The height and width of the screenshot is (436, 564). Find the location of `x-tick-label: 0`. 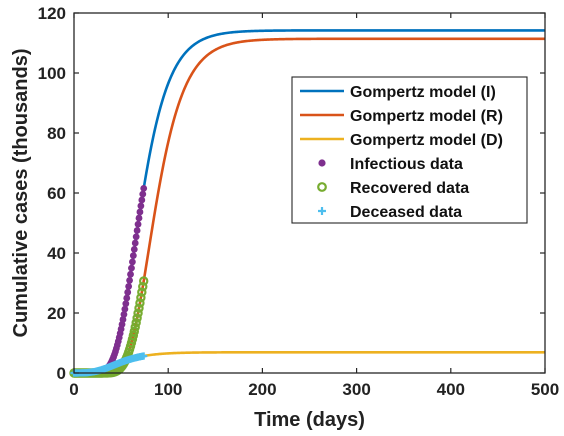

x-tick-label: 0 is located at coordinates (73, 389).